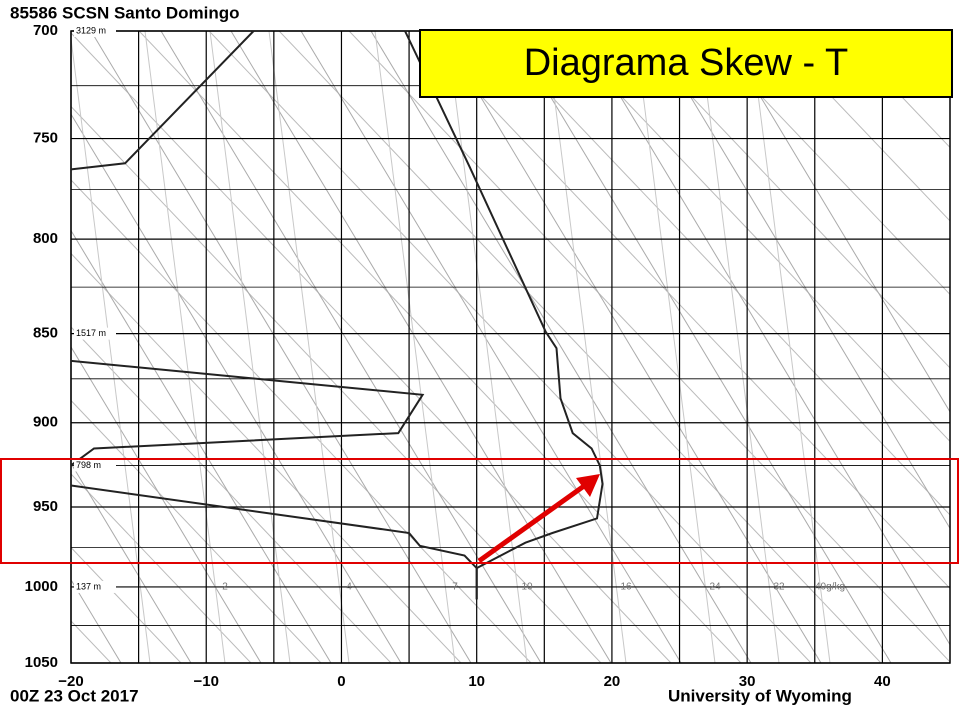 This screenshot has width=960, height=725. Describe the element at coordinates (476, 681) in the screenshot. I see `x-tick-label: 10` at that location.